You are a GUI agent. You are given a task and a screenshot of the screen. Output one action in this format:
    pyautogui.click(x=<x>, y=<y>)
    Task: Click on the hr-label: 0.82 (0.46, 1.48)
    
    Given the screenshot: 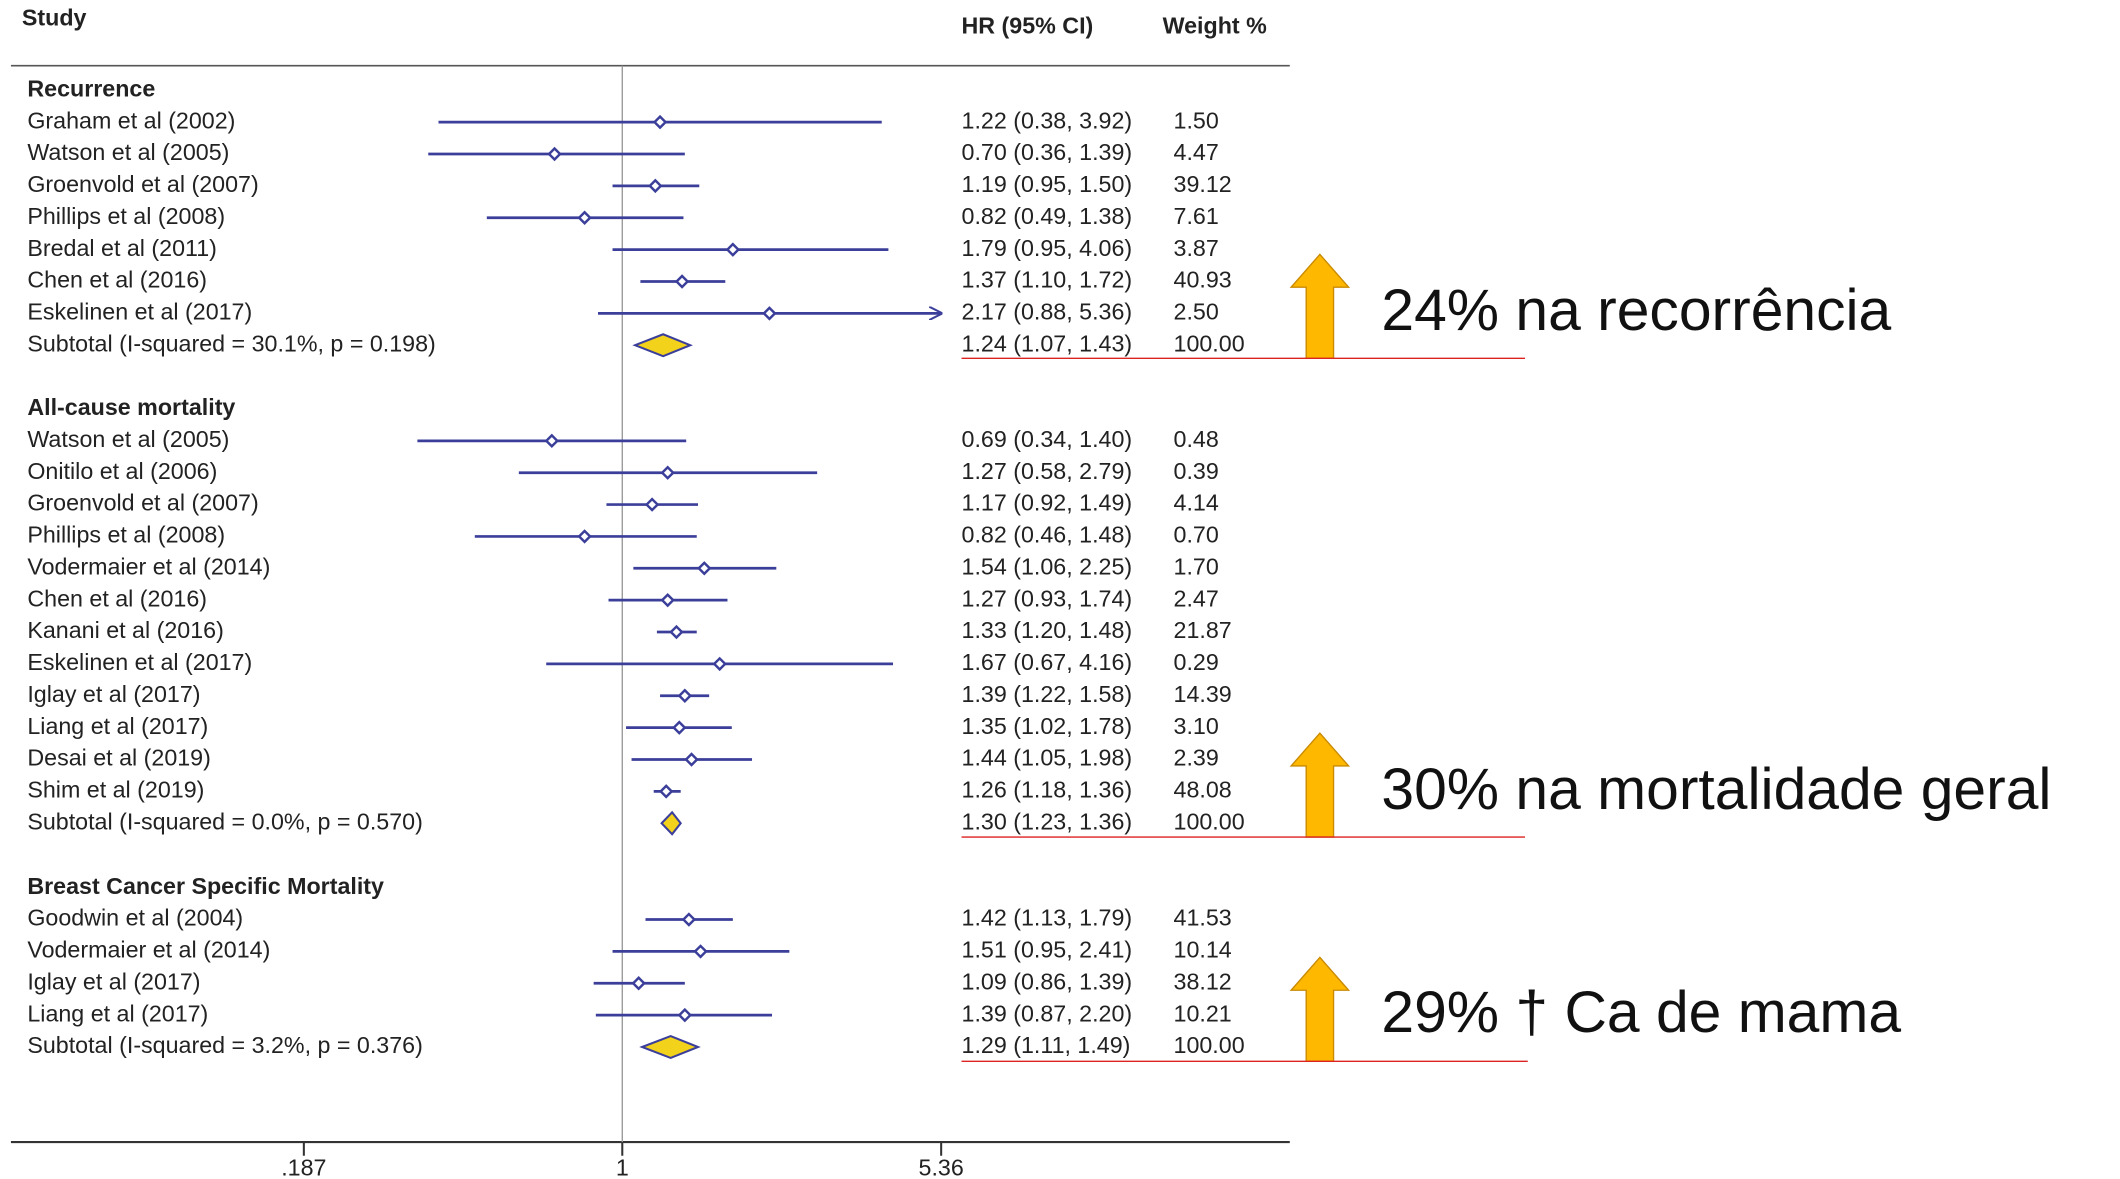 What is the action you would take?
    pyautogui.click(x=1047, y=535)
    